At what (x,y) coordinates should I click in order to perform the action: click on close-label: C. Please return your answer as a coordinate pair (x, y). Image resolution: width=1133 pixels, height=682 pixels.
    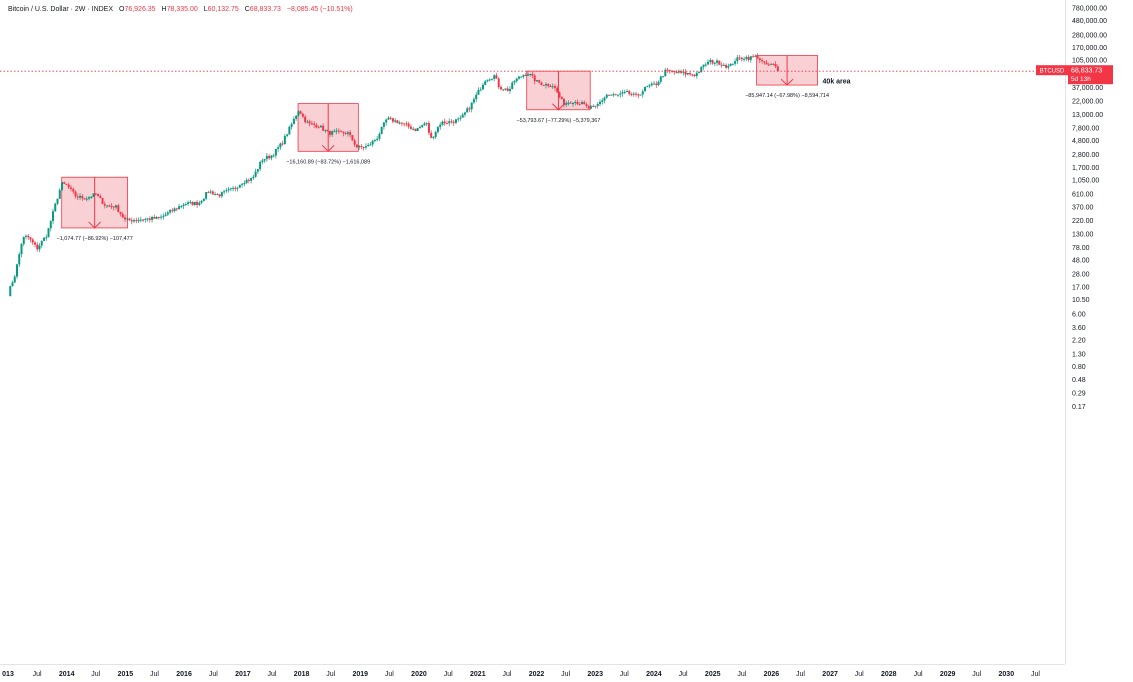
    Looking at the image, I should click on (247, 9).